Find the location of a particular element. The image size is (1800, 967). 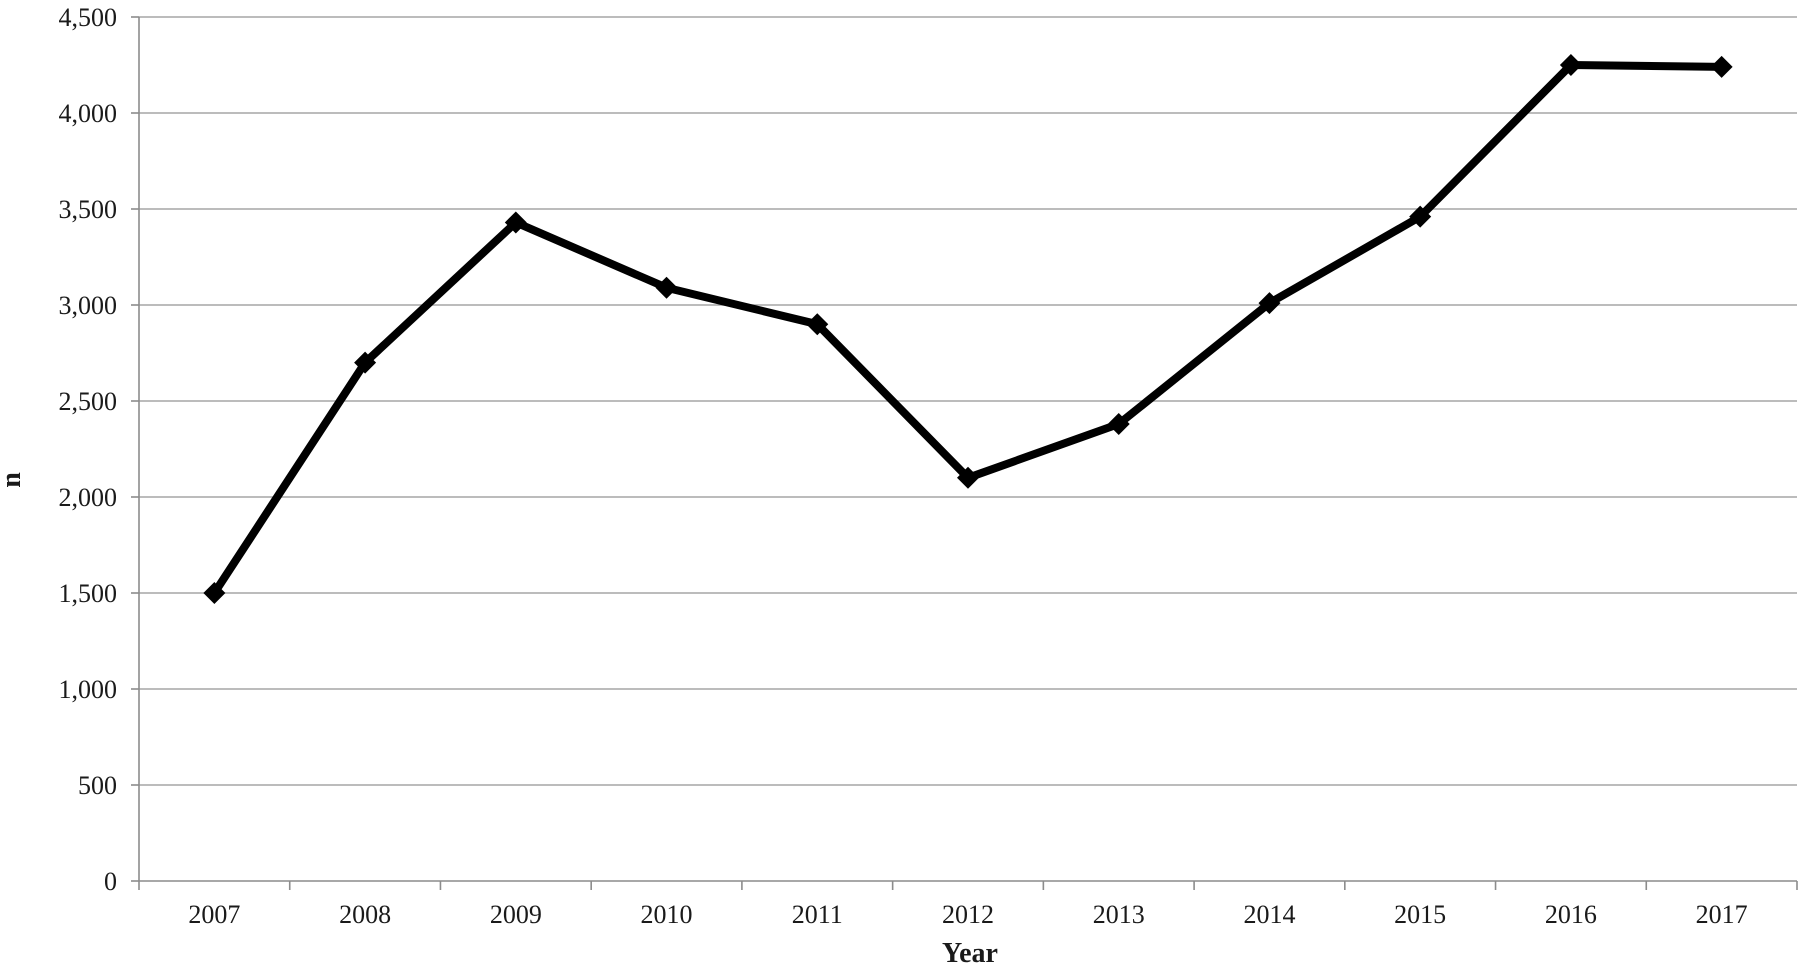

y-tick-label: 2,500 is located at coordinates (88, 401).